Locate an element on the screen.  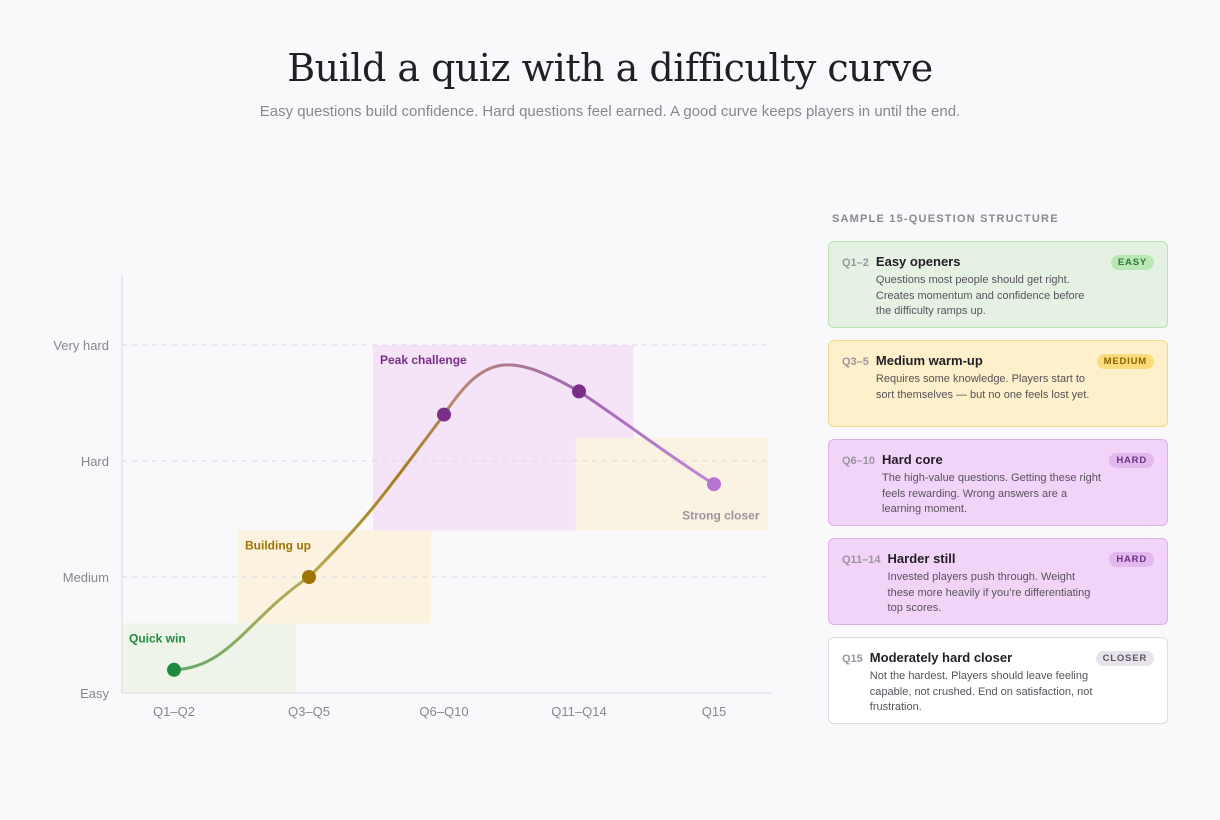
zone-label: Strong closer is located at coordinates (721, 516).